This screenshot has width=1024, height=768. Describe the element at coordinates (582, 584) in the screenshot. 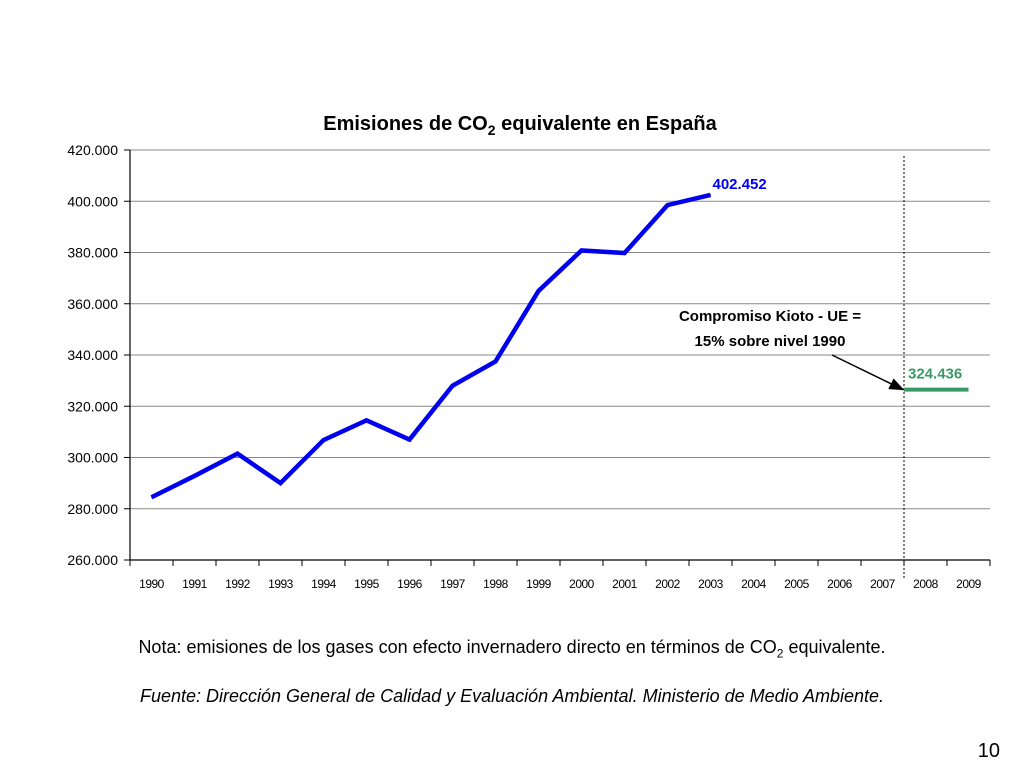

I see `x-tick-label: 2000` at that location.